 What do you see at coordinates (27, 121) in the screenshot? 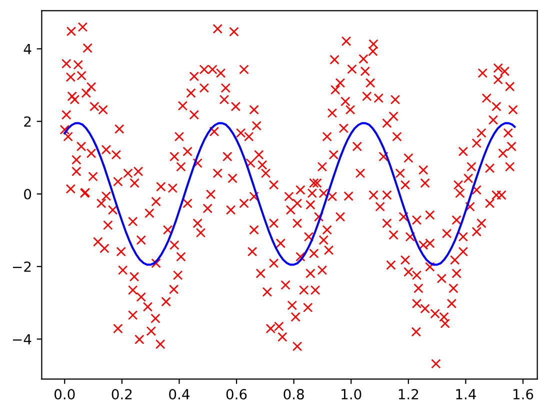
I see `y-tick-label: 2` at bounding box center [27, 121].